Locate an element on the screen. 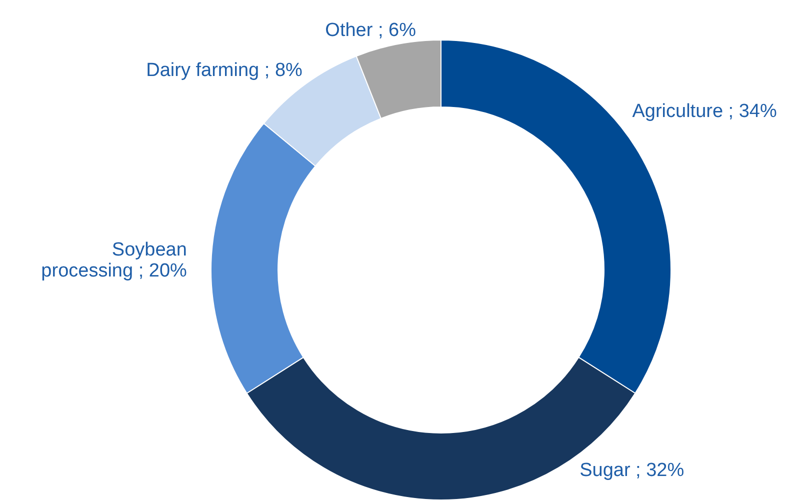  slice-label: Soybean processing ; 20% is located at coordinates (114, 260).